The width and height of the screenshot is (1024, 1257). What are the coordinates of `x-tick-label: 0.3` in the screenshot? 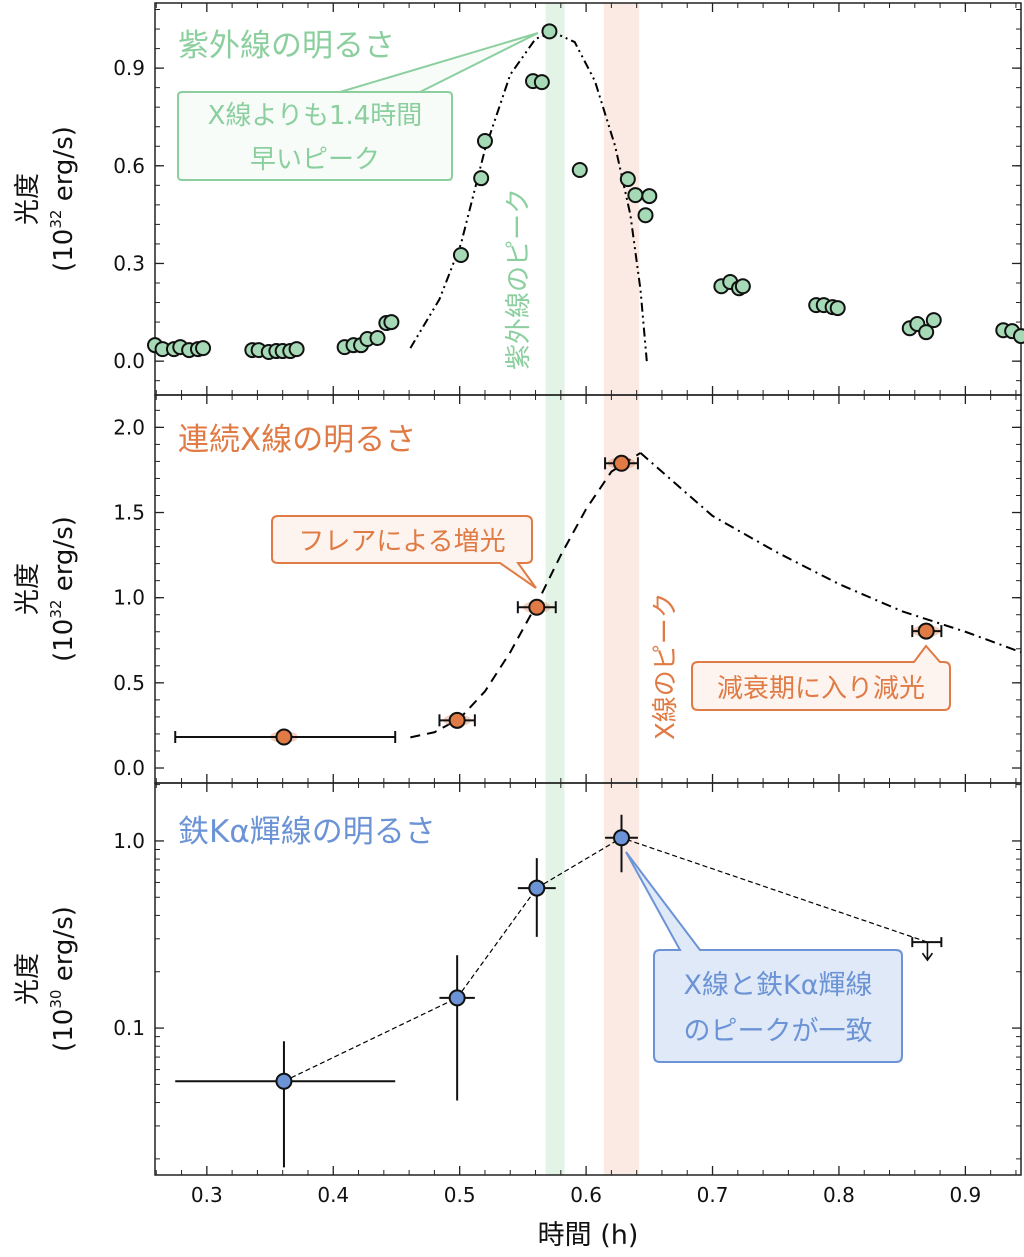 It's located at (207, 1195).